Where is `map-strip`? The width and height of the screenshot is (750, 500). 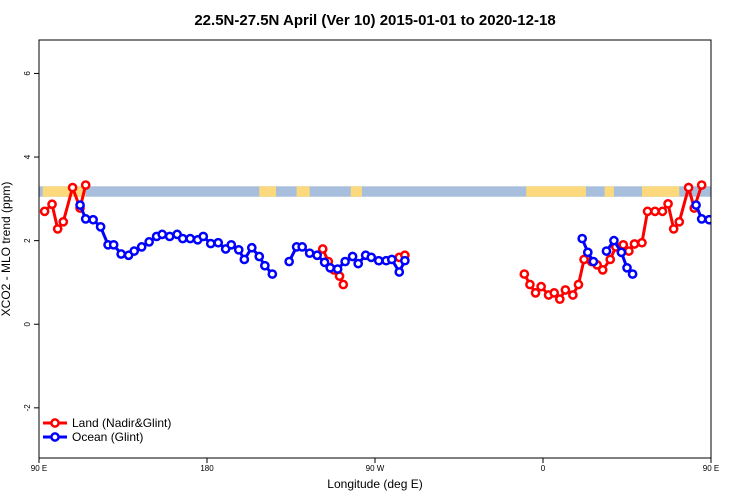
map-strip is located at coordinates (375, 191).